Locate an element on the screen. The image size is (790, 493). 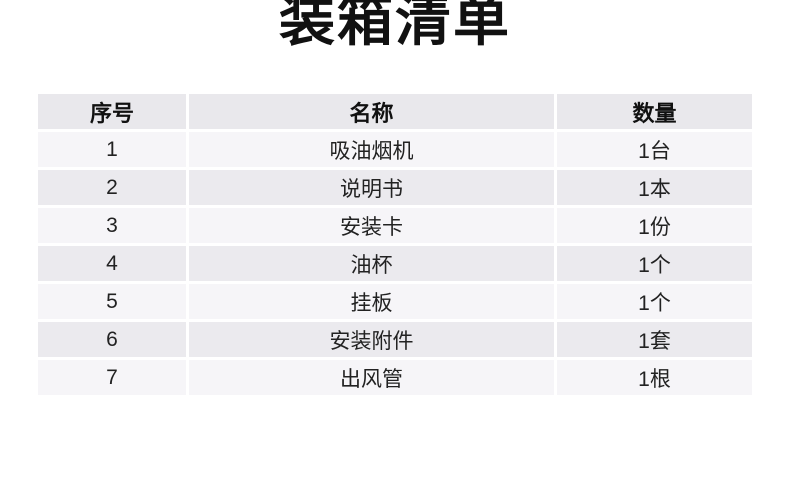
header-cell: 序号 is located at coordinates (112, 111).